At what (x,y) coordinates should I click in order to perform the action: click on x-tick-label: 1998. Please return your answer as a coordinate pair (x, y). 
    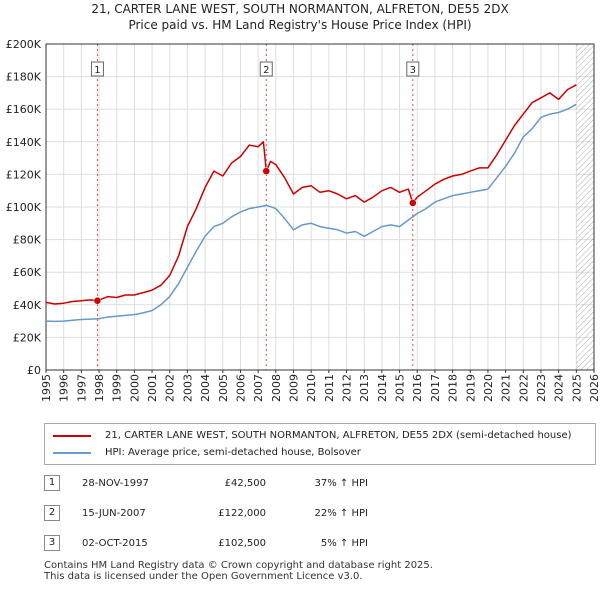
    Looking at the image, I should click on (99, 388).